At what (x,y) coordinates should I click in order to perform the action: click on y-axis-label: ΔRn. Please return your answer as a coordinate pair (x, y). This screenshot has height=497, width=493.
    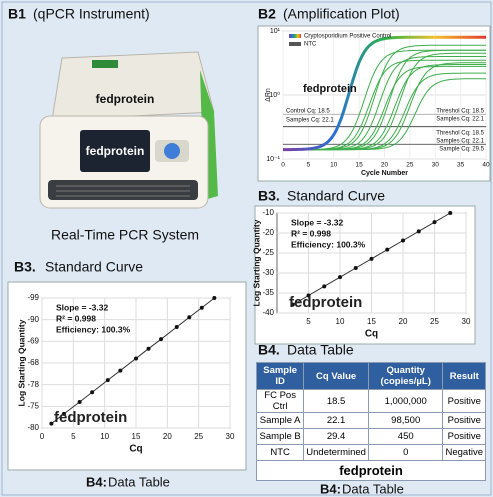
    Looking at the image, I should click on (268, 95).